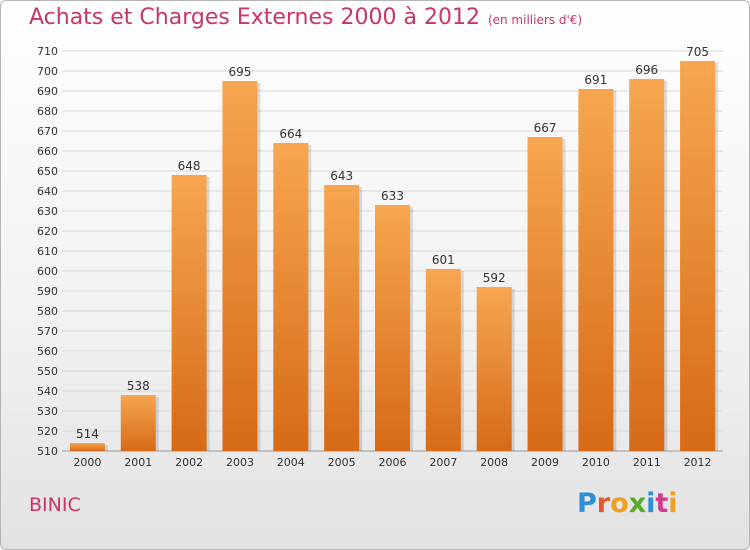 The height and width of the screenshot is (550, 750). I want to click on data-label: 633, so click(392, 196).